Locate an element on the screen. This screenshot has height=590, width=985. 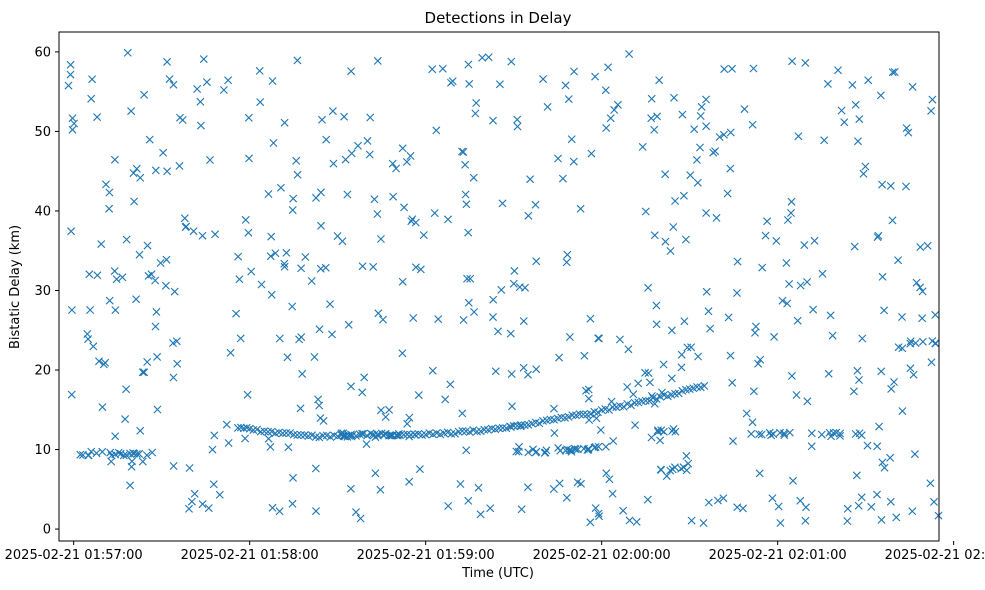
x-axis-label: Time (UTC) is located at coordinates (497, 573).